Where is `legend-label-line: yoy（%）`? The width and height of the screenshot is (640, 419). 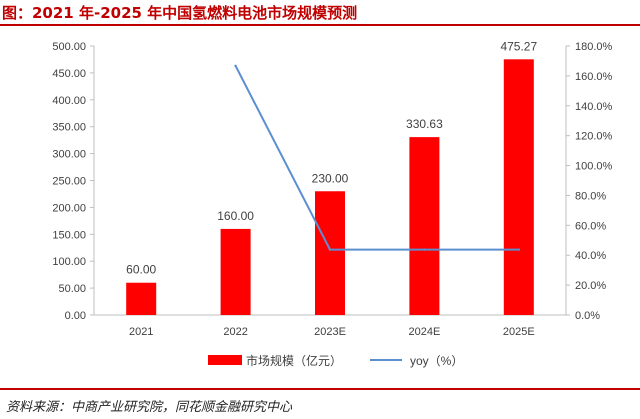 legend-label-line: yoy（%） is located at coordinates (436, 361).